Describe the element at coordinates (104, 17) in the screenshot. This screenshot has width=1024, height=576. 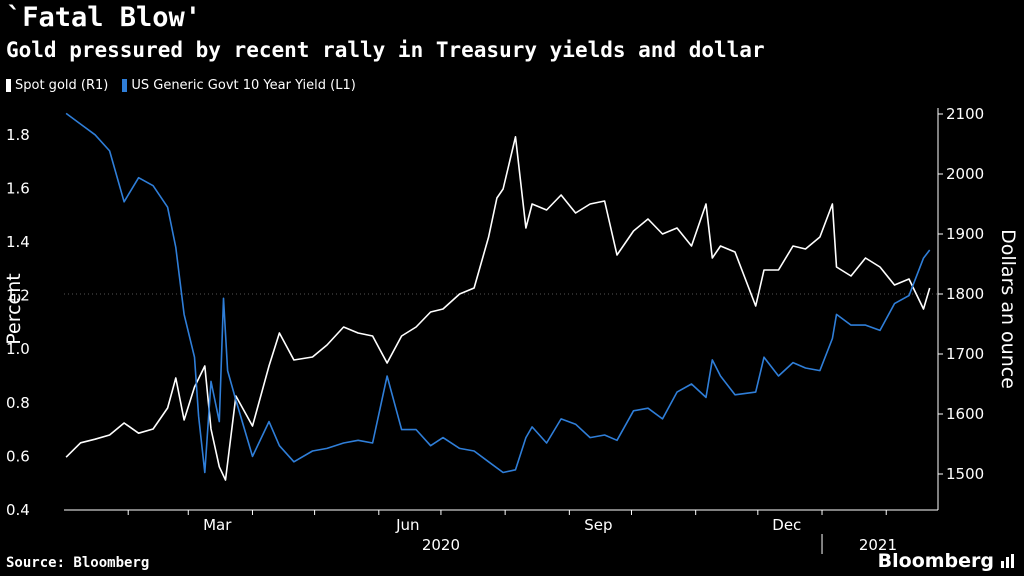
I see `chart-title: `Fatal Blow'` at that location.